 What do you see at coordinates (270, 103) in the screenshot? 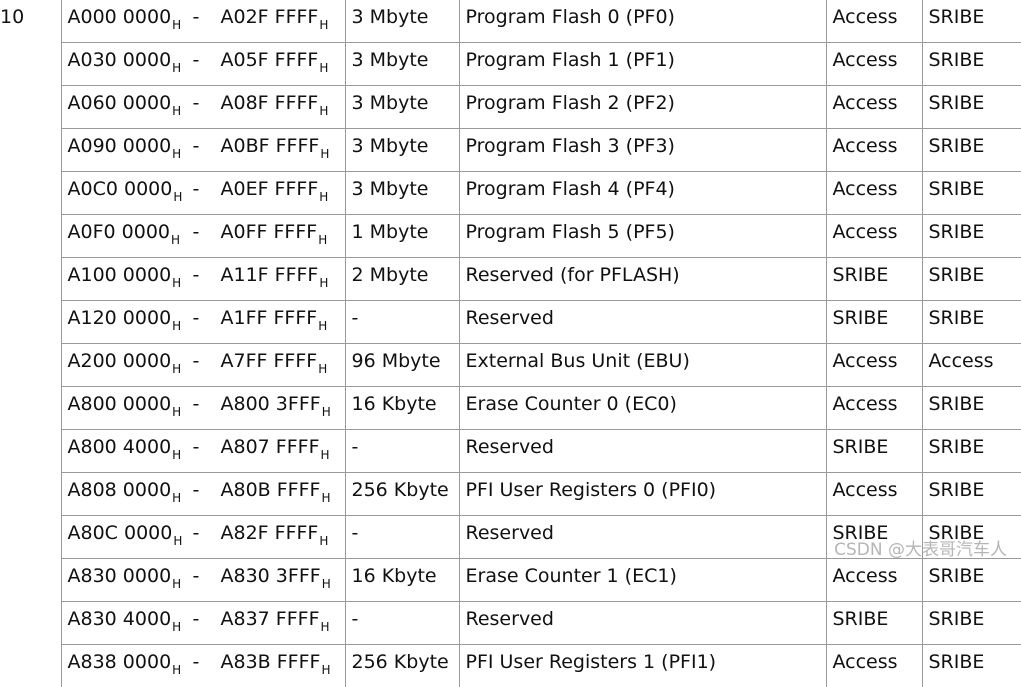
I see `range-end-value: A08F FFFF` at bounding box center [270, 103].